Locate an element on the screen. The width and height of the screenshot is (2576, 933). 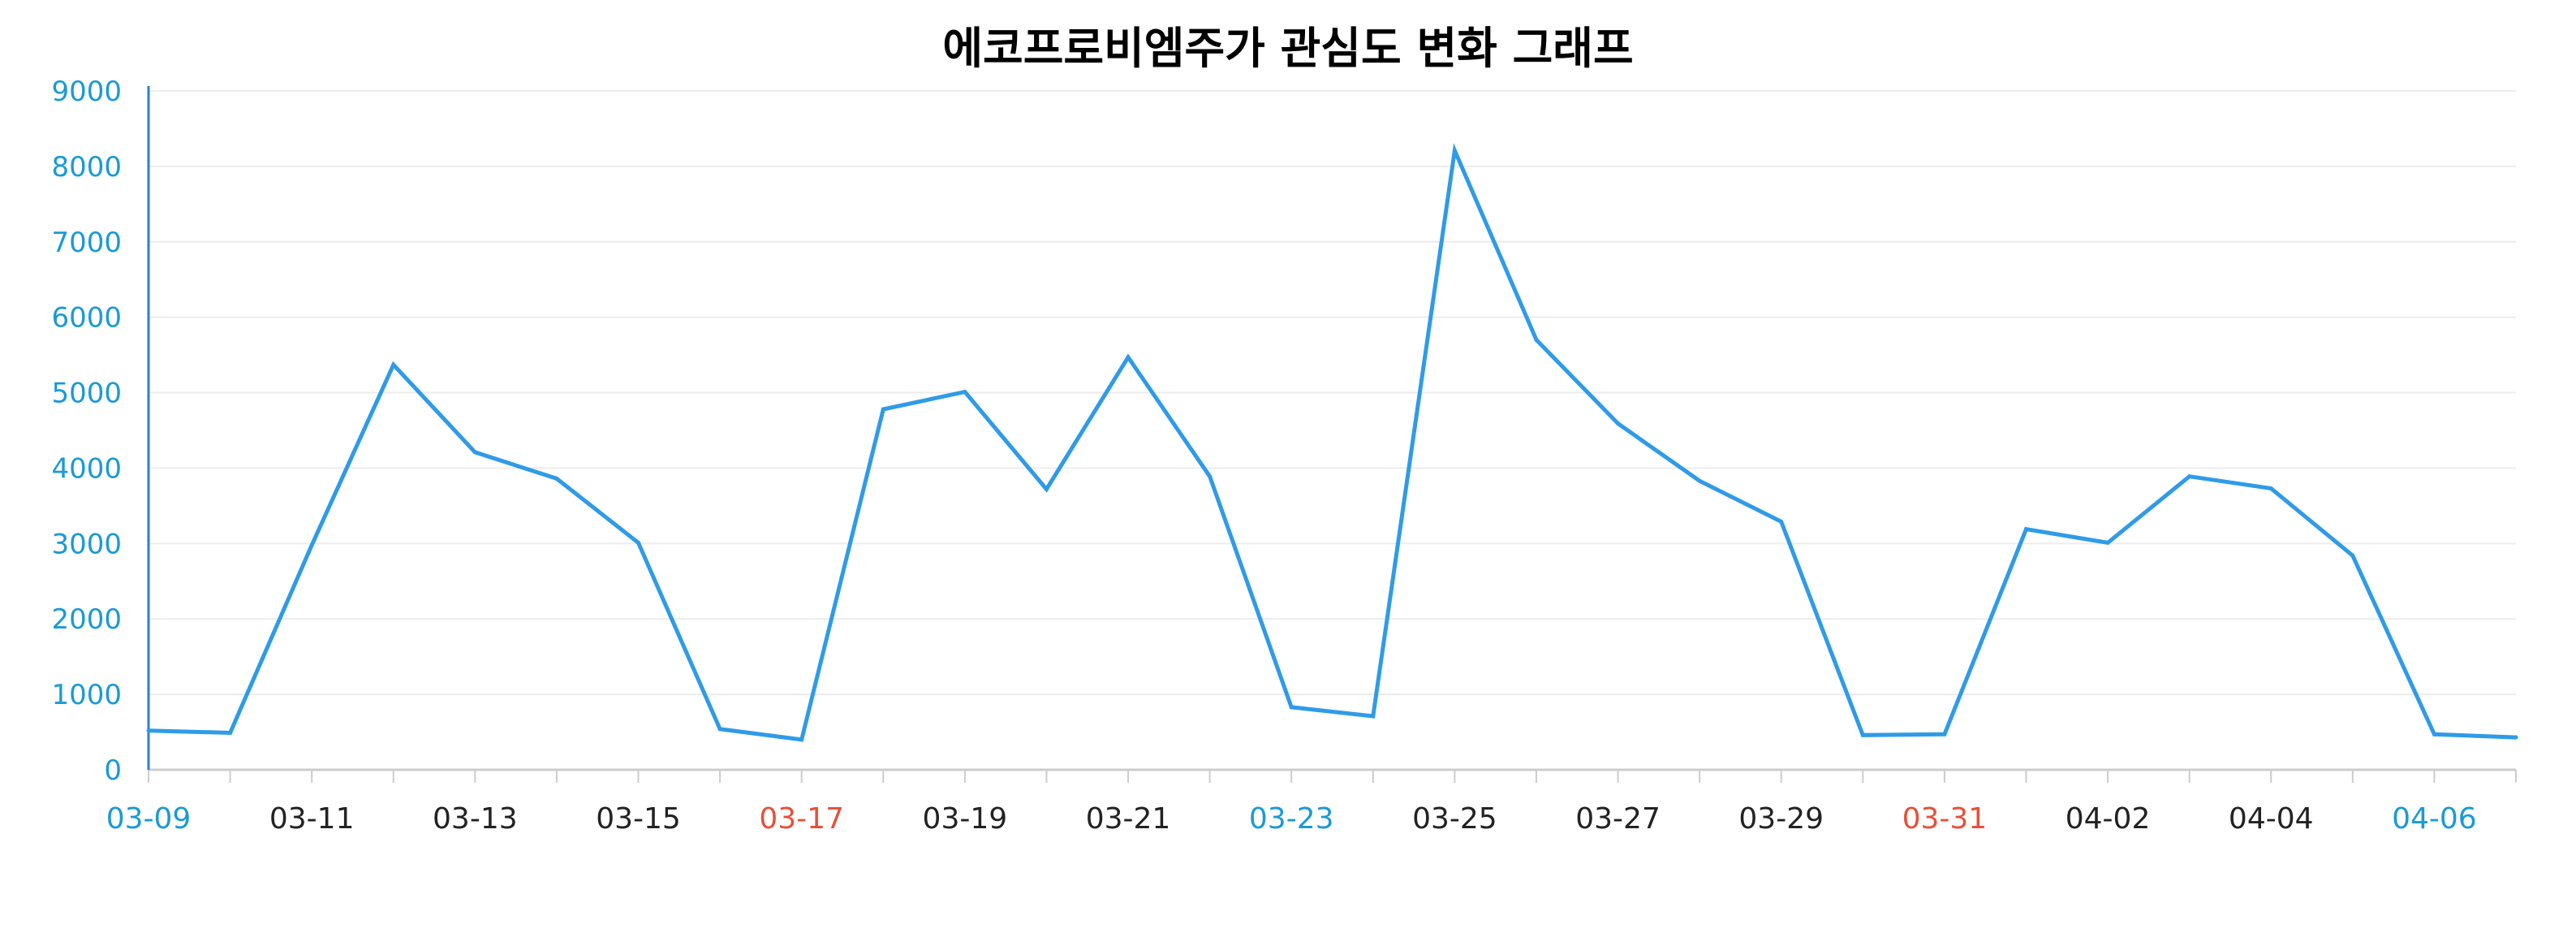
y-axis-tick-labels: 0 1000 2000 3000 4000 5000 6000 7000 8000 9000 is located at coordinates (87, 431).